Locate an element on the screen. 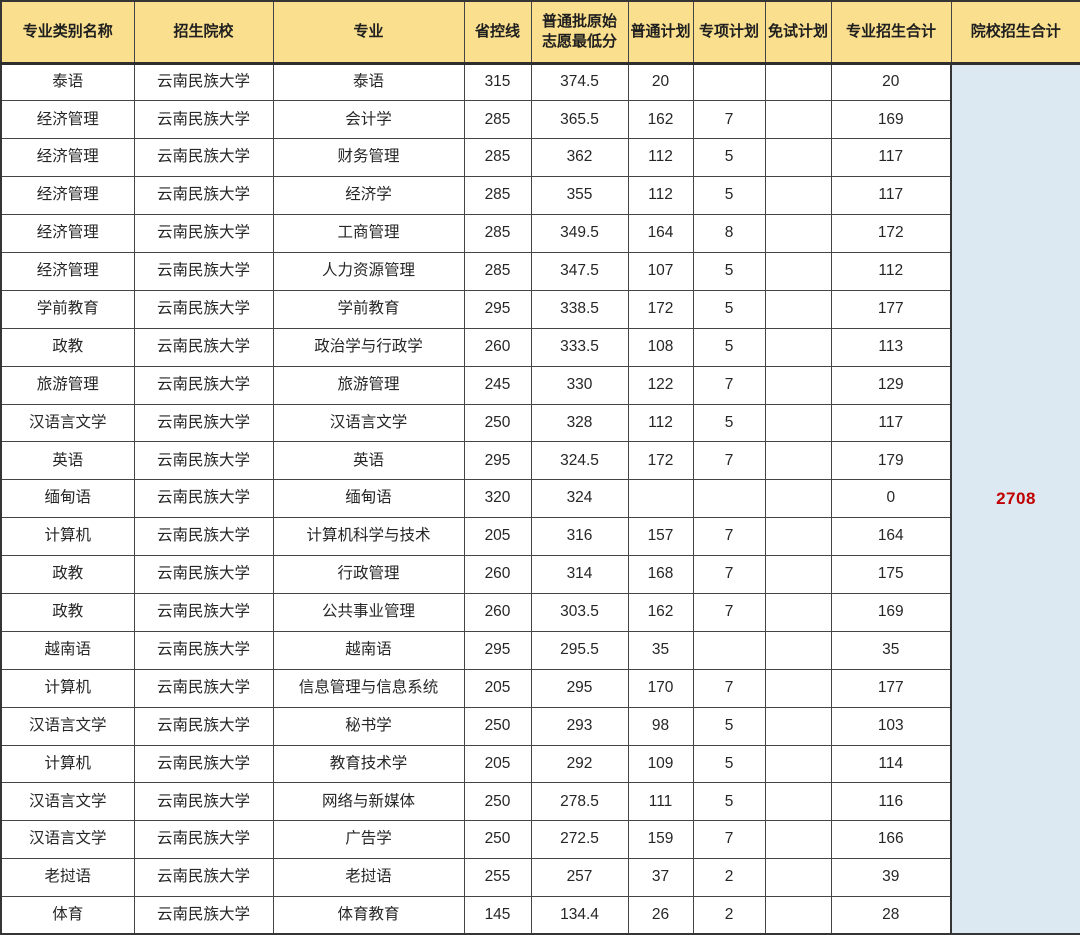  cell: 39 is located at coordinates (891, 878).